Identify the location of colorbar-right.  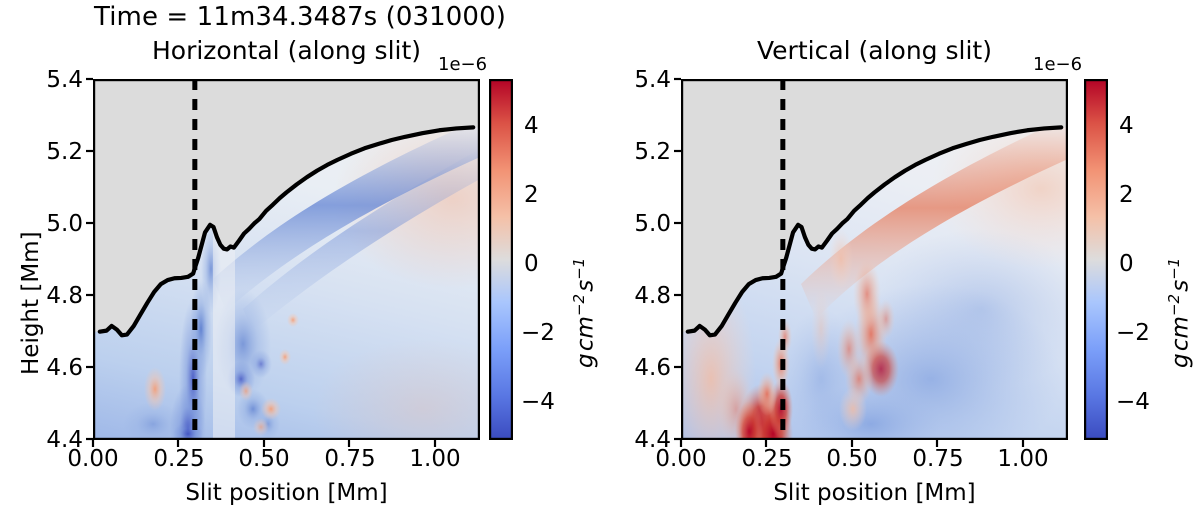
(1096, 259).